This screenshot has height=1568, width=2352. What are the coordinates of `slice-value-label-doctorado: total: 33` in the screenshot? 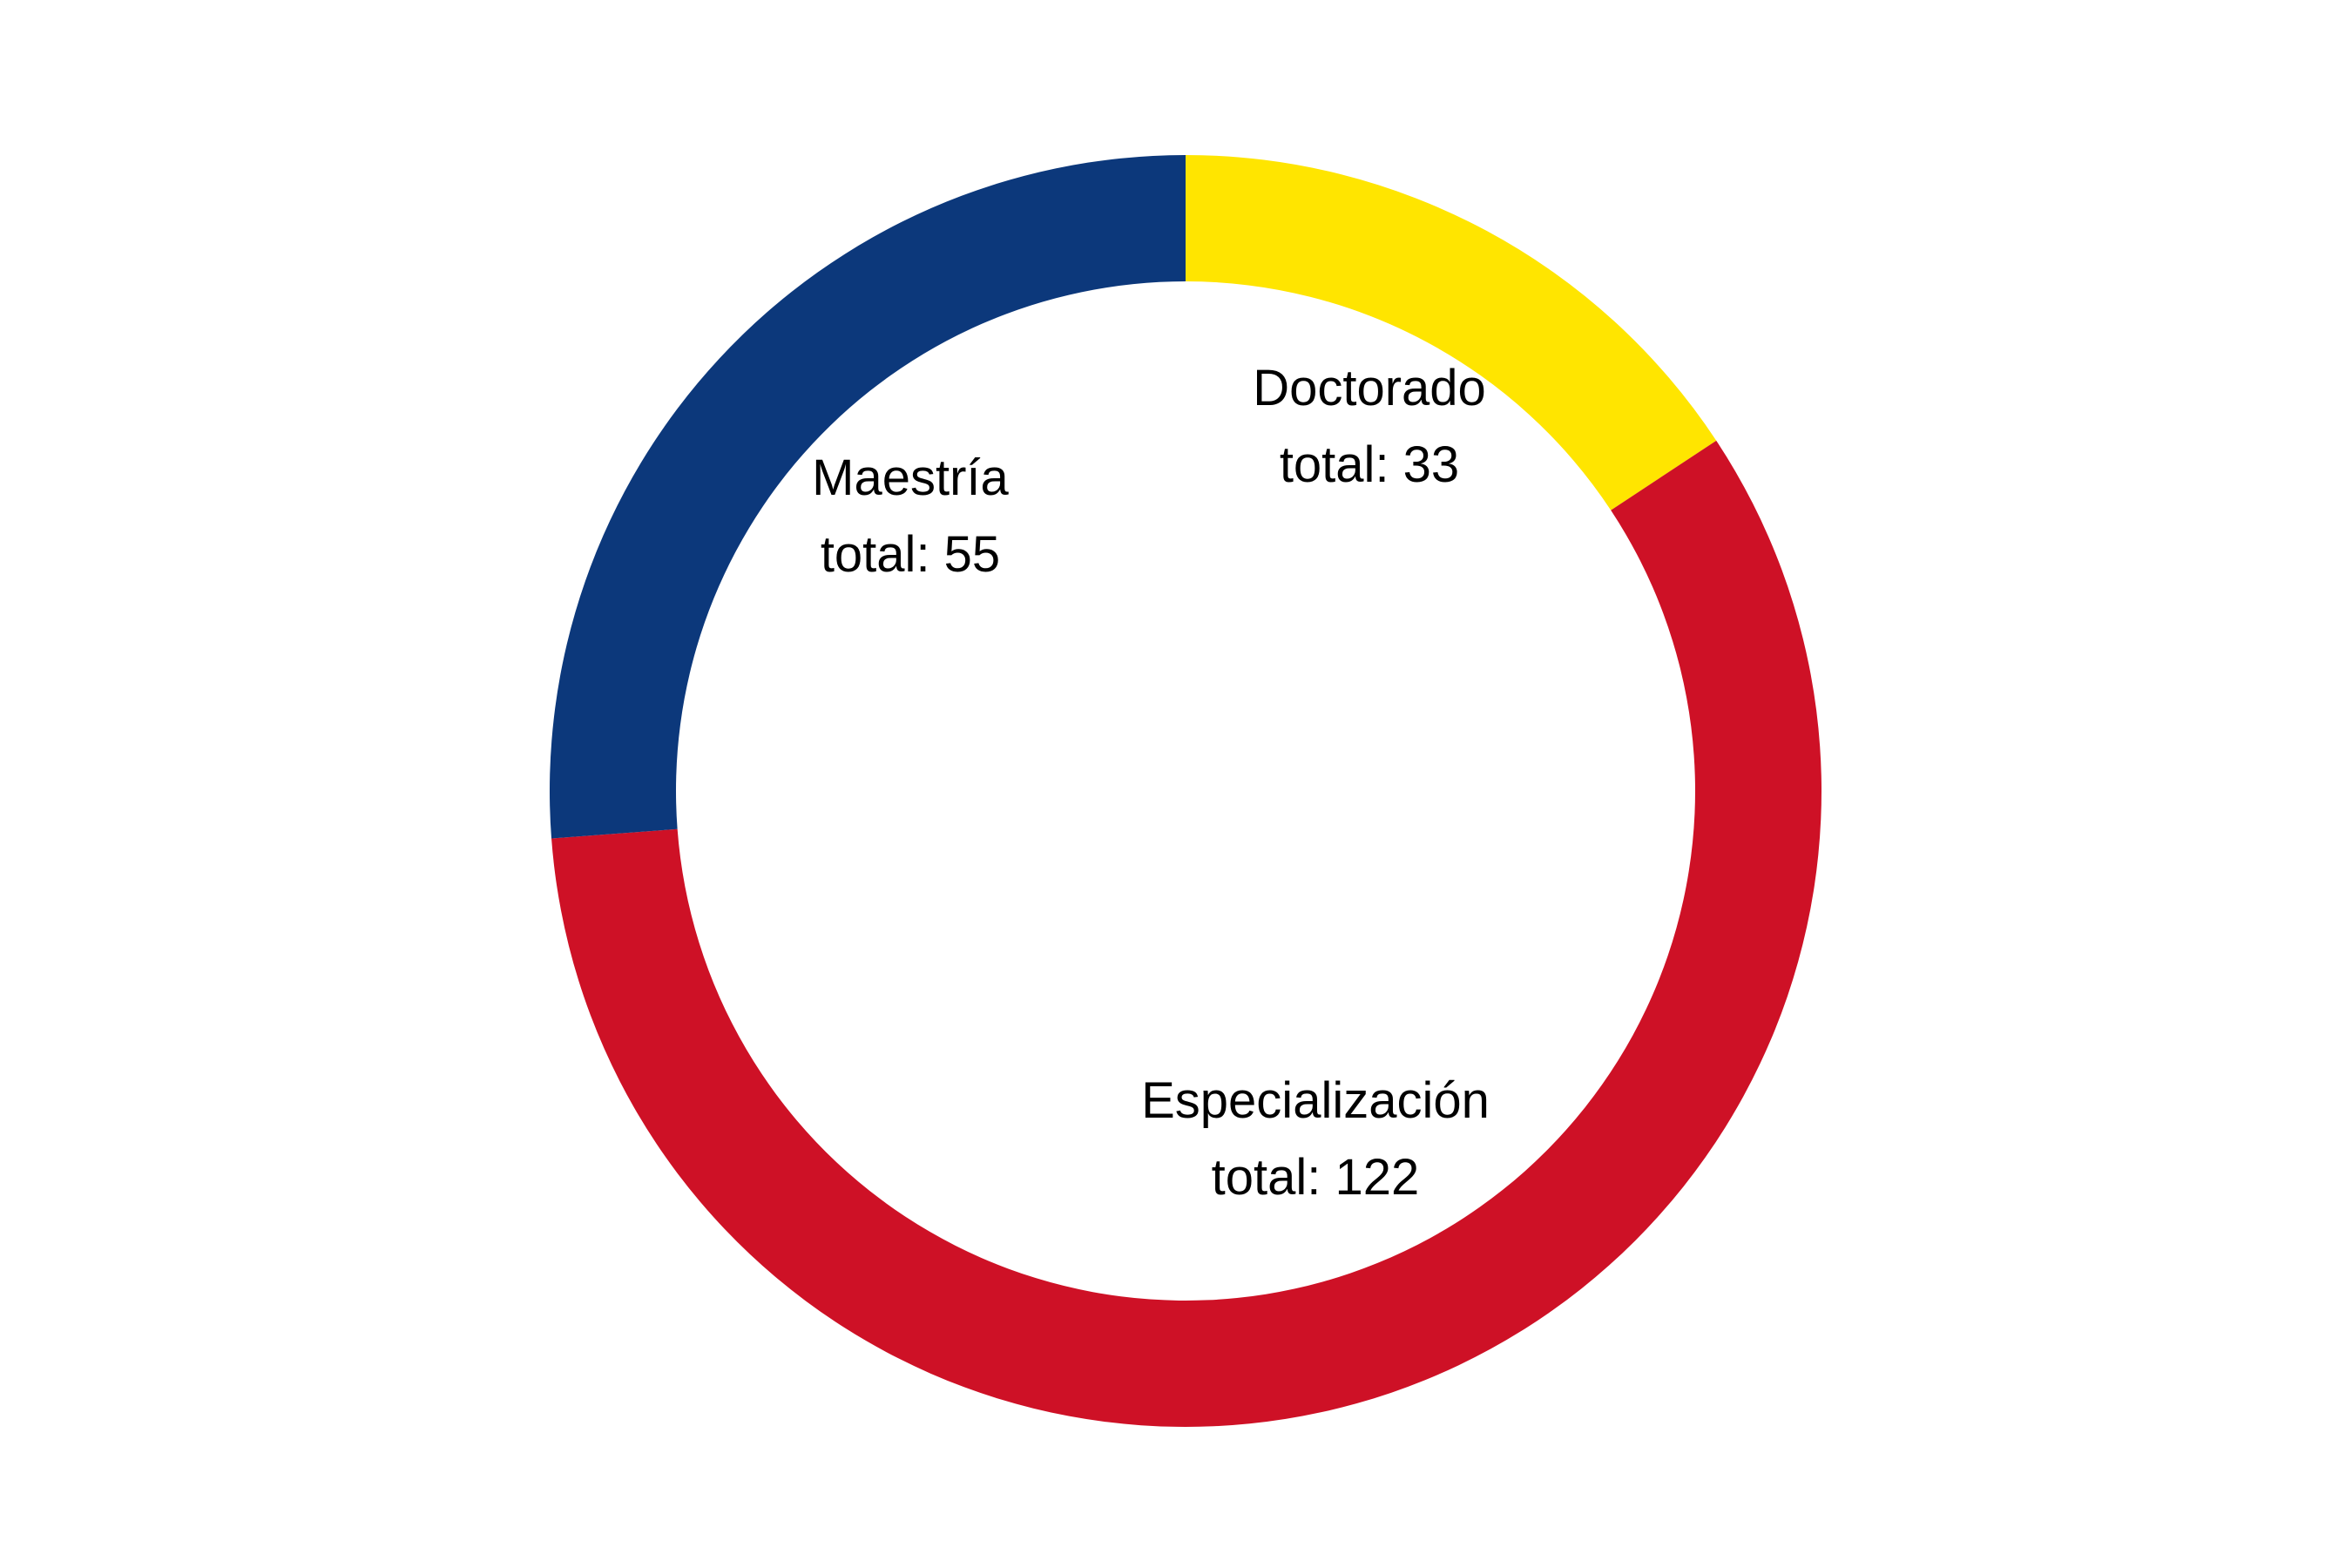 It's located at (1369, 465).